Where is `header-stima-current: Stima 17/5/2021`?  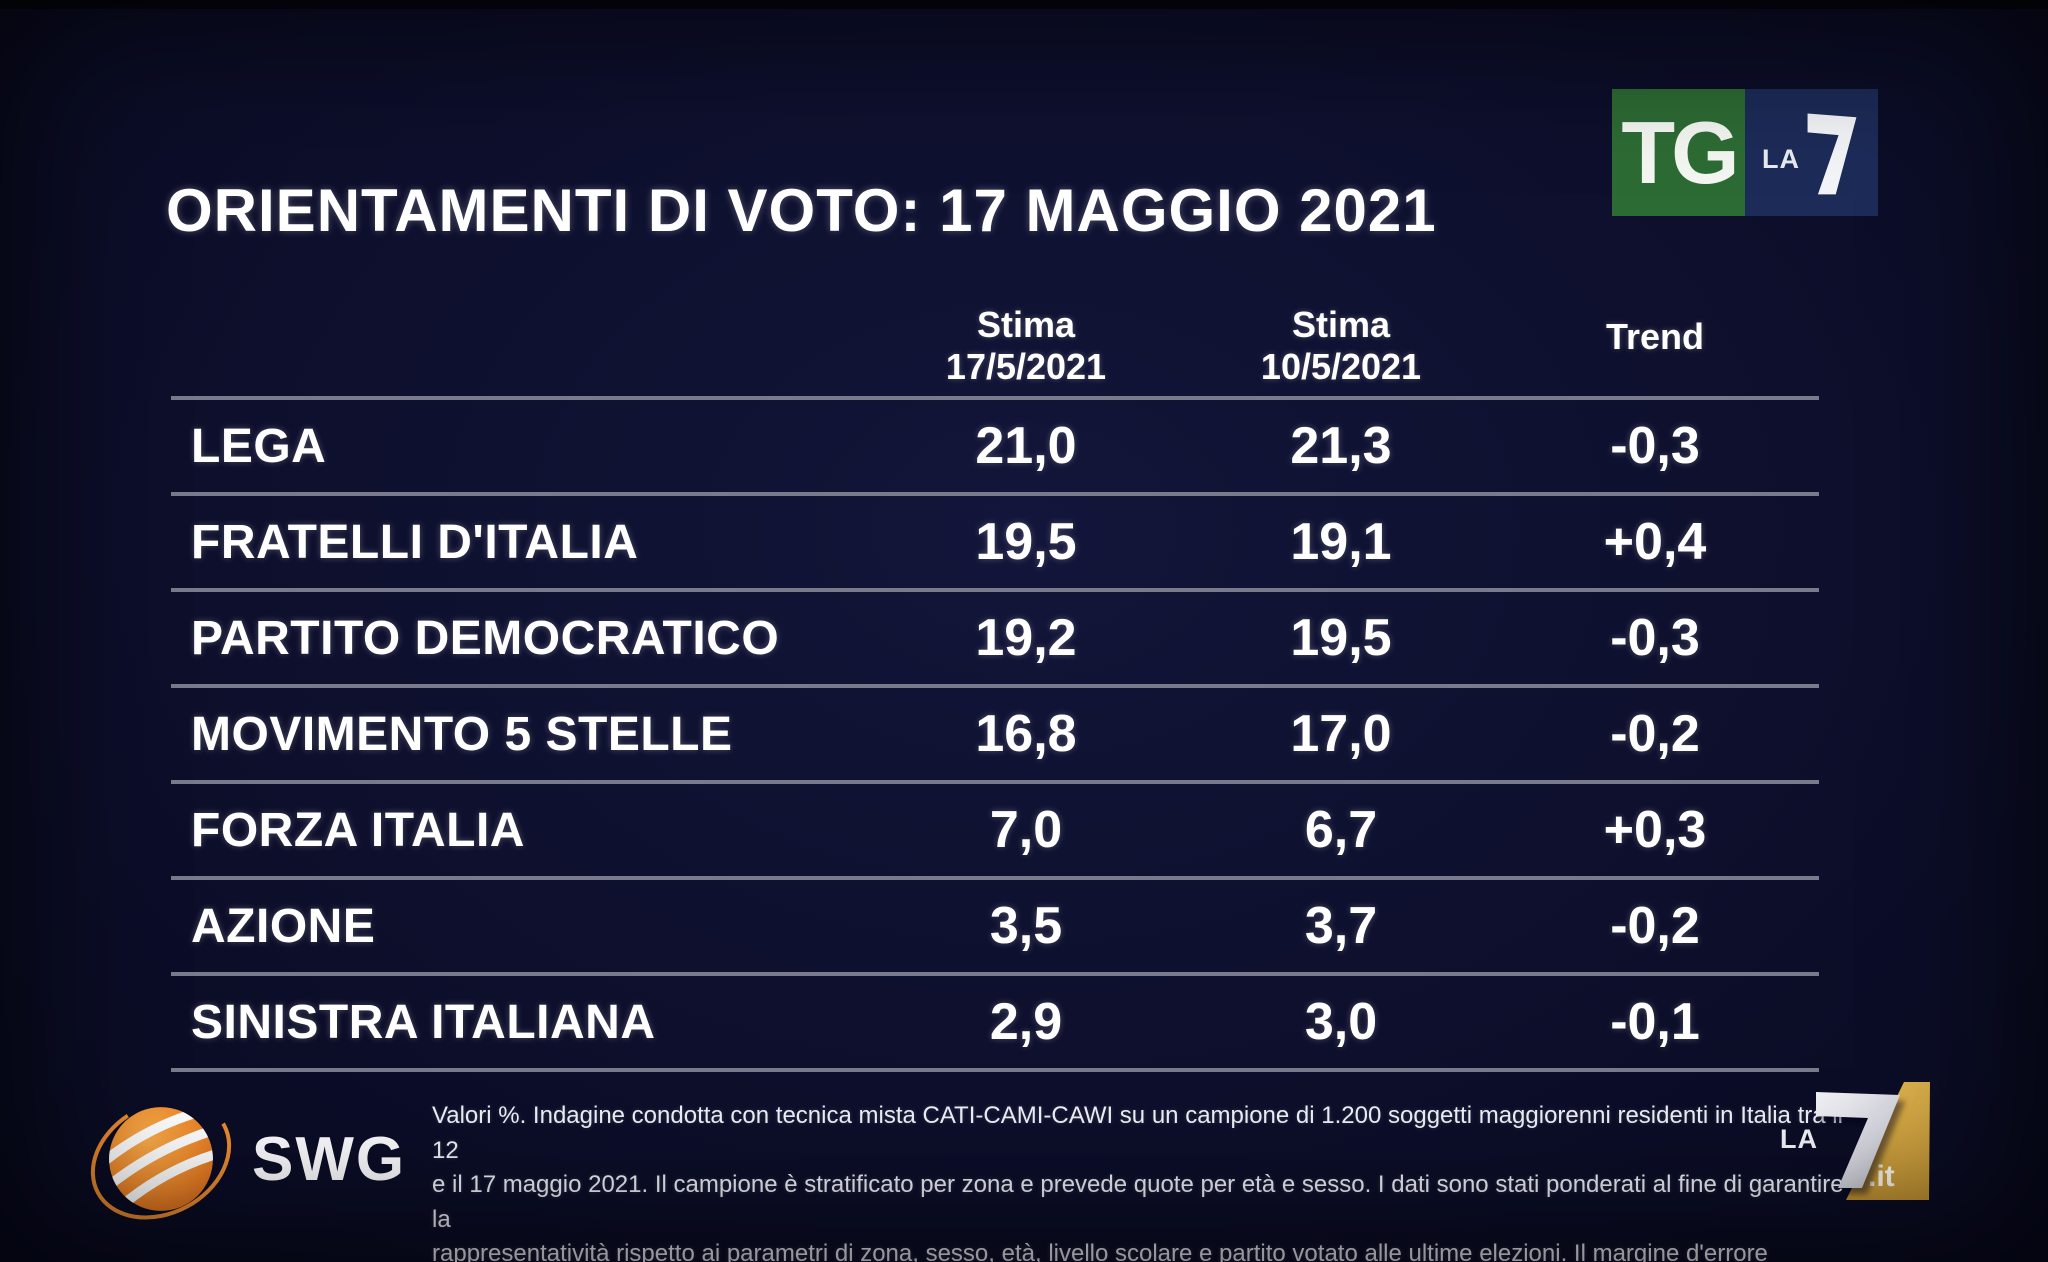
header-stima-current: Stima 17/5/2021 is located at coordinates (1026, 348).